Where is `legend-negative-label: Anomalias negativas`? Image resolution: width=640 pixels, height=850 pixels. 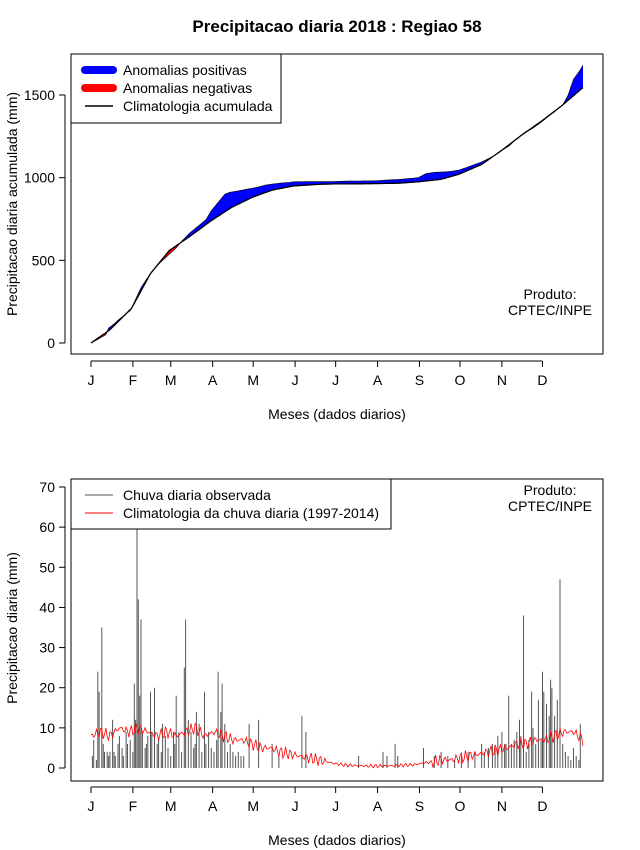
legend-negative-label: Anomalias negativas is located at coordinates (187, 88).